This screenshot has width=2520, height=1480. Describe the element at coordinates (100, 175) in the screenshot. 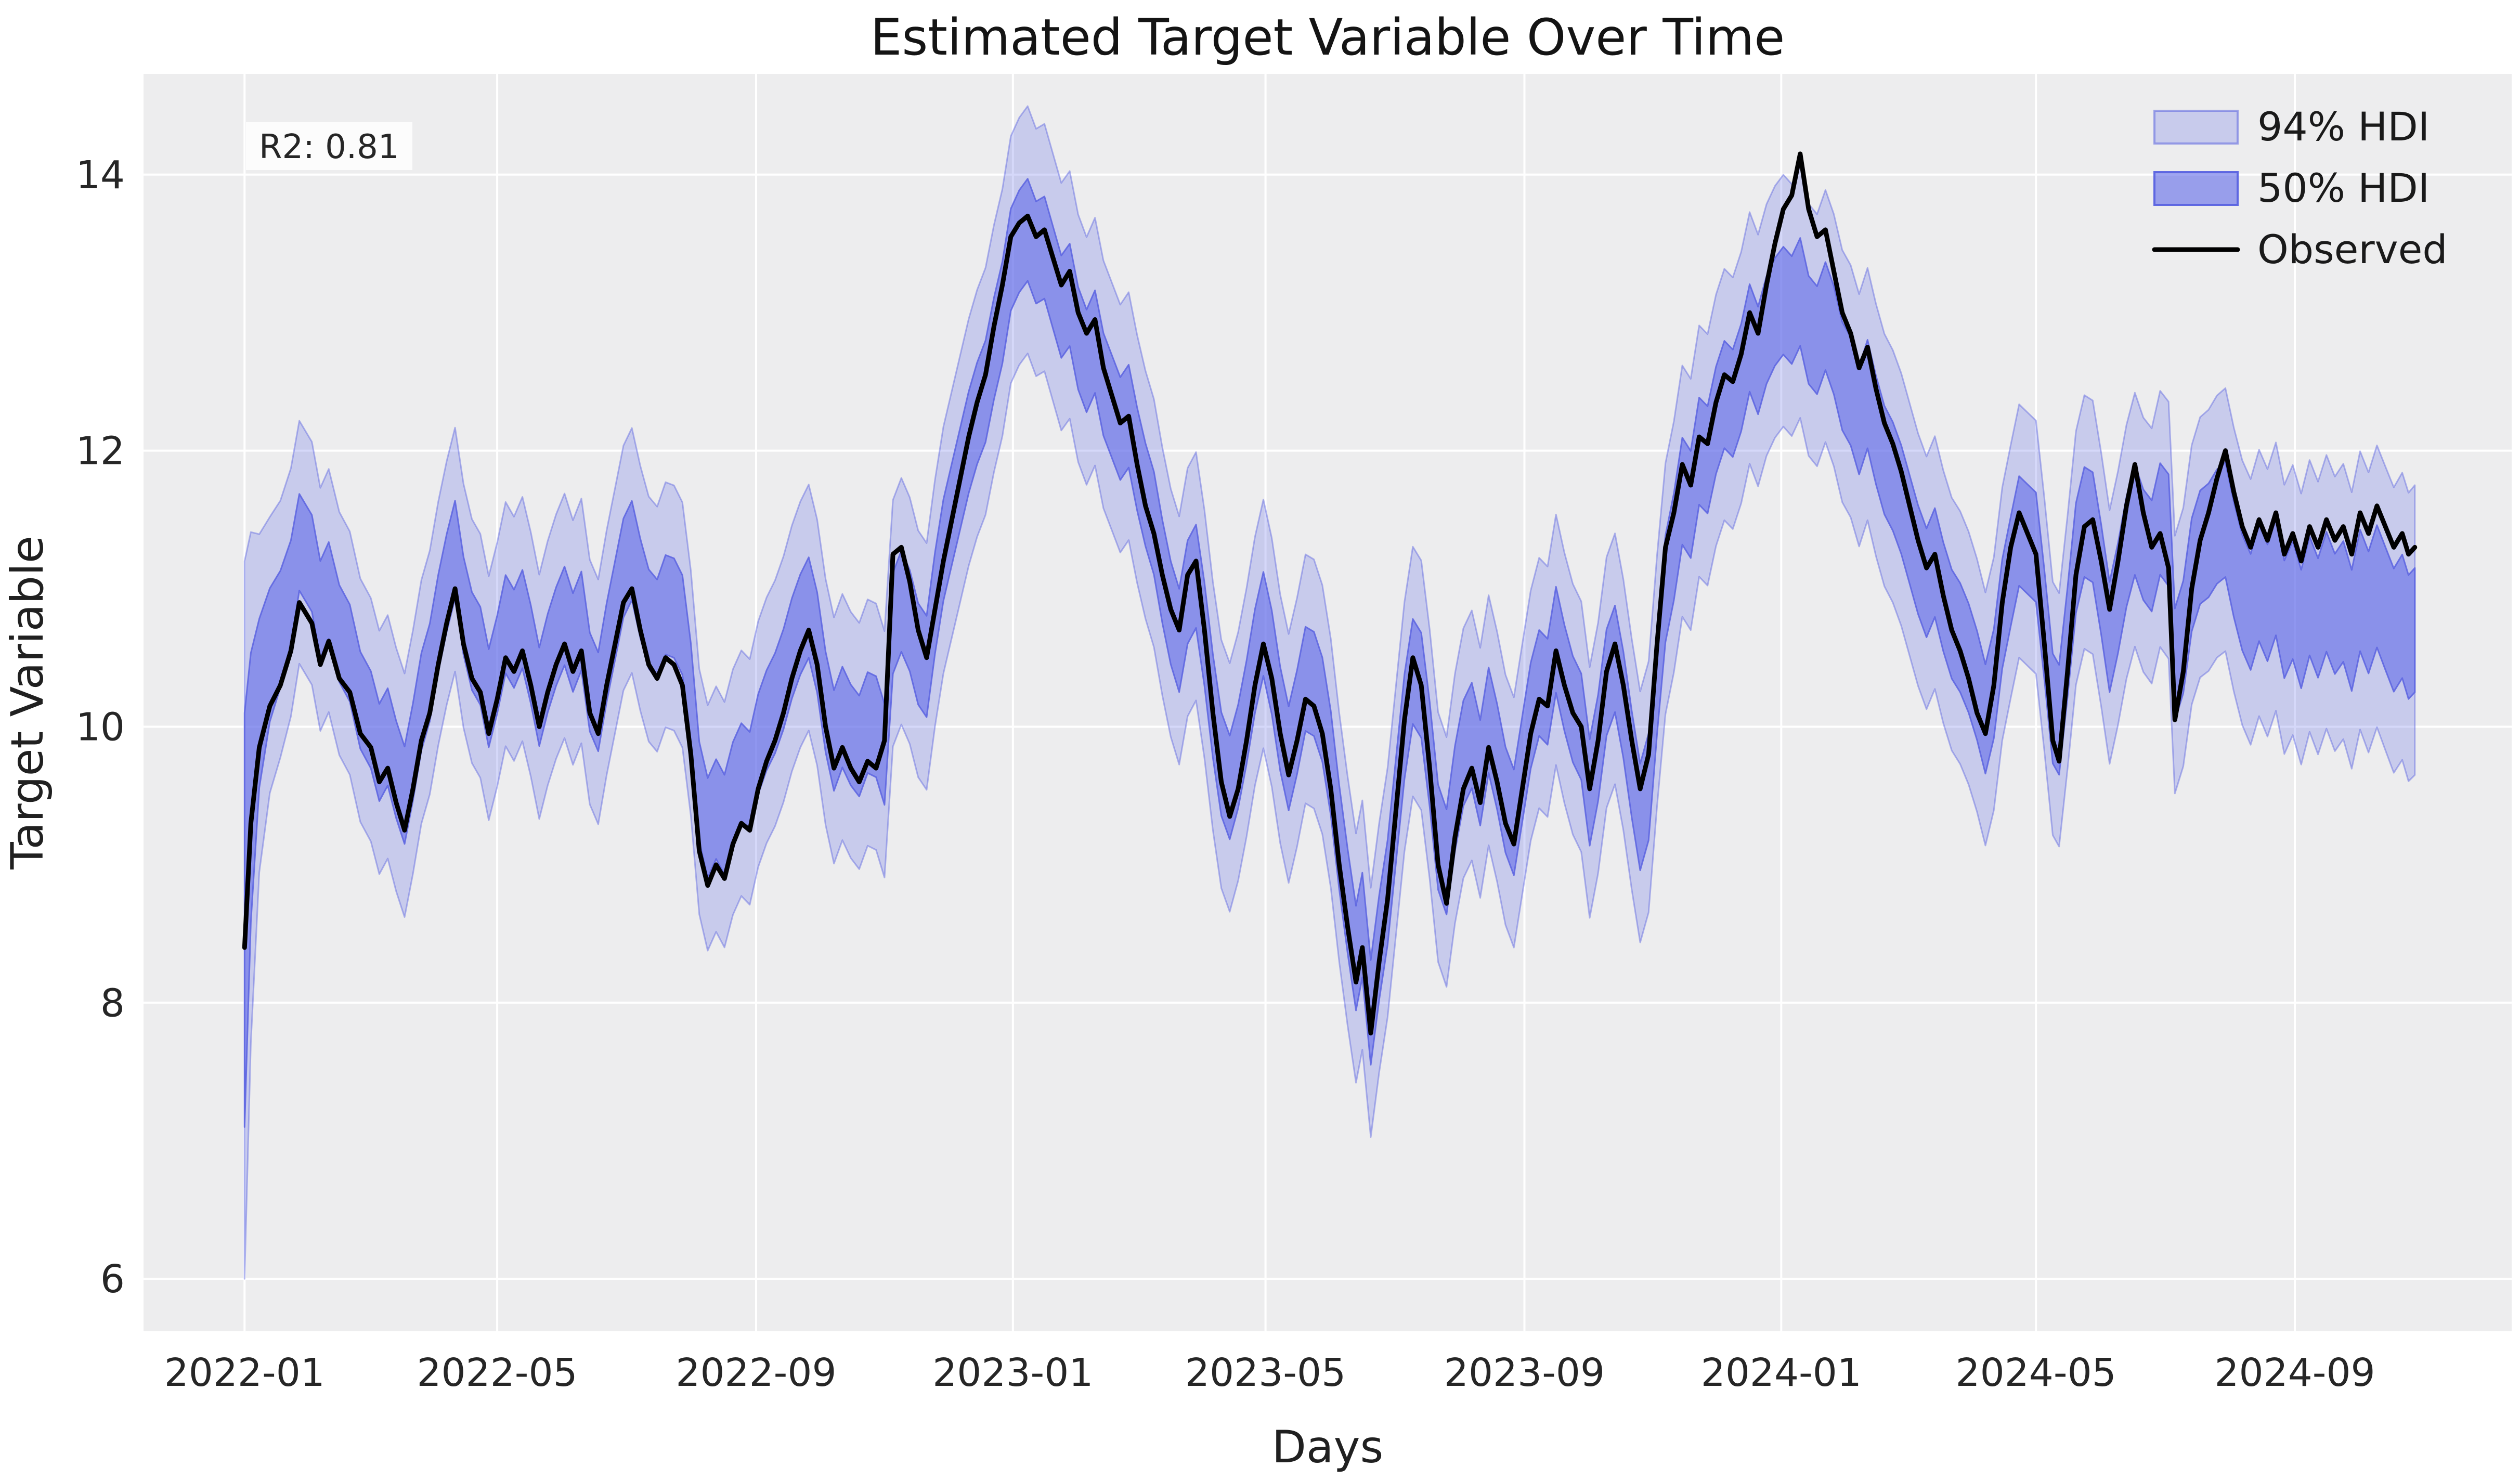

I see `y-tick-label: 14` at that location.